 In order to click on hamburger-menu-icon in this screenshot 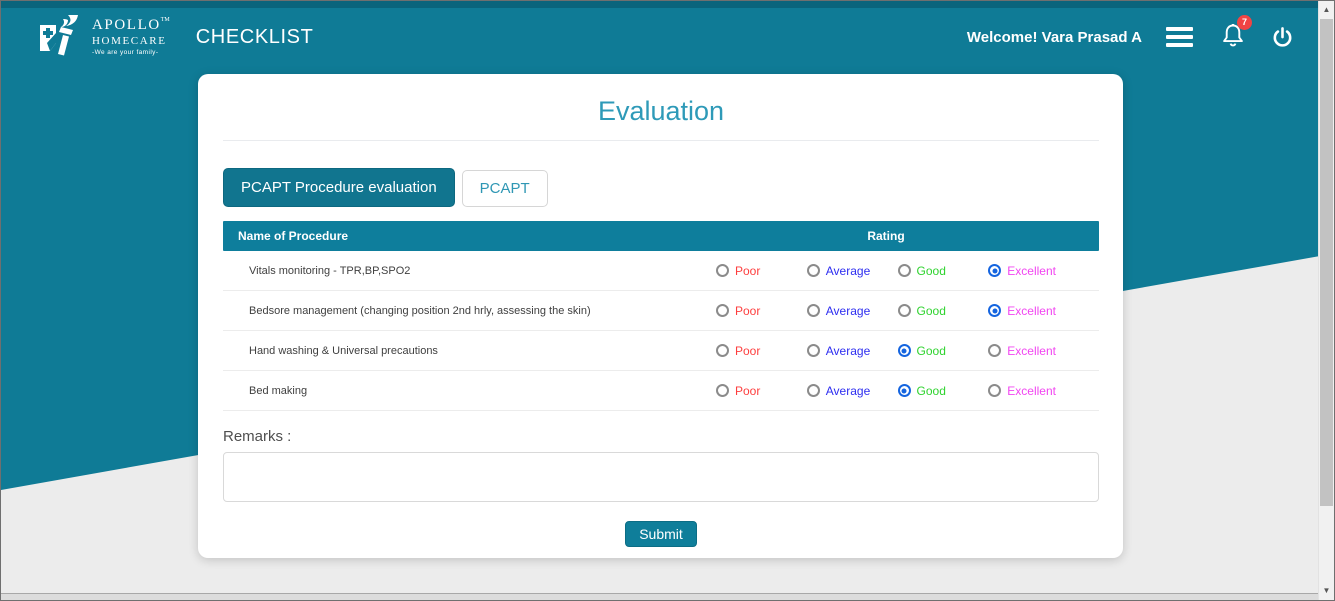, I will do `click(1179, 37)`.